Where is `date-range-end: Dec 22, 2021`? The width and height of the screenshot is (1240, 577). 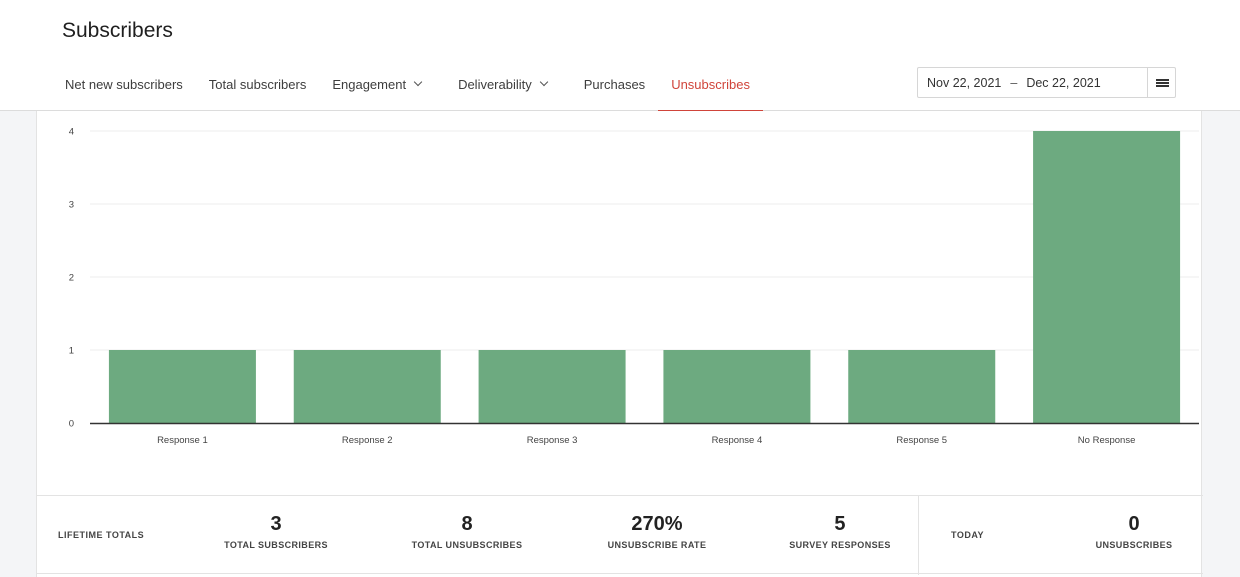
date-range-end: Dec 22, 2021 is located at coordinates (1063, 82).